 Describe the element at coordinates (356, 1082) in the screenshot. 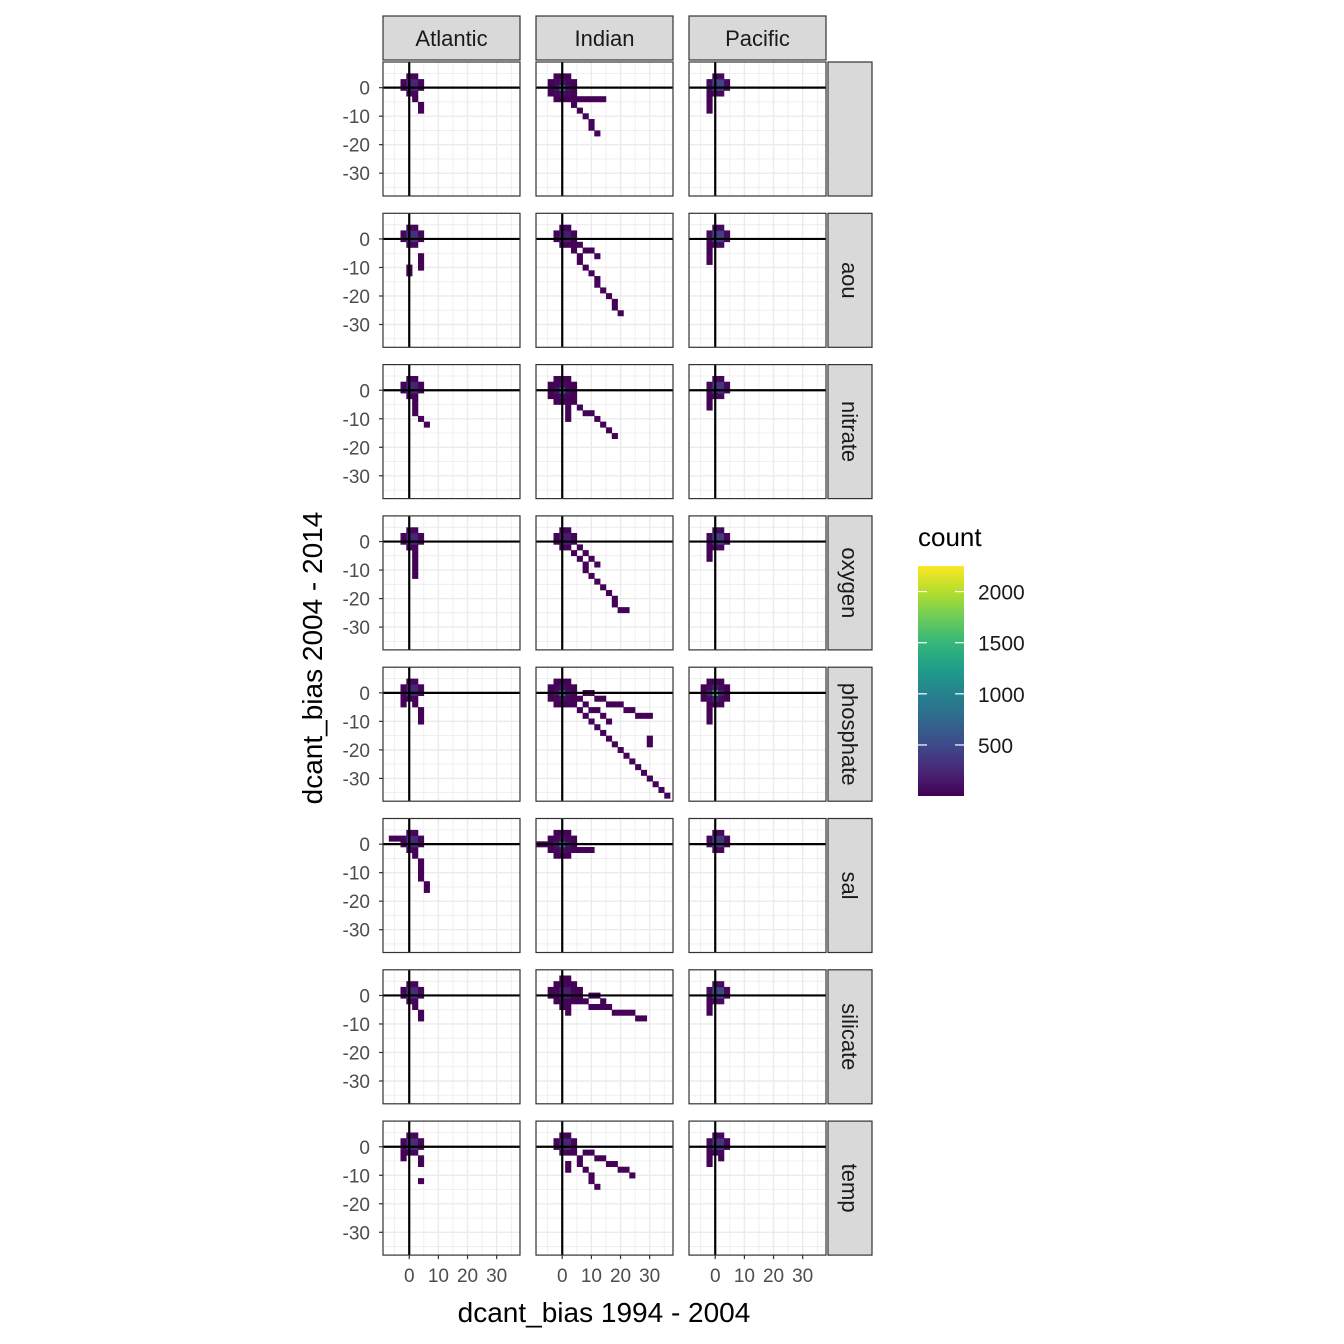

I see `y-tick-label: -30` at that location.